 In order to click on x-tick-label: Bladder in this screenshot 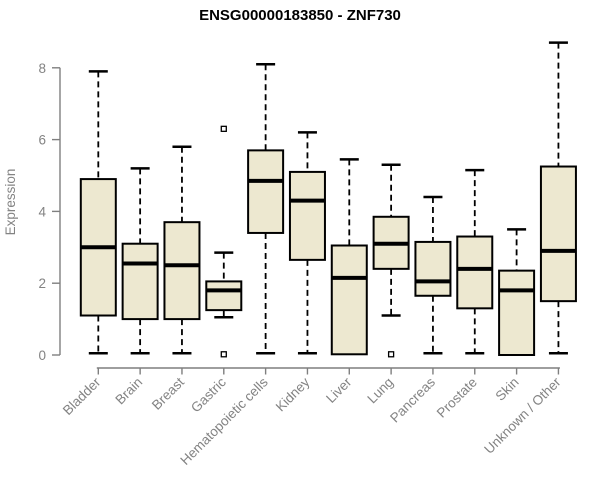, I will do `click(82, 396)`.